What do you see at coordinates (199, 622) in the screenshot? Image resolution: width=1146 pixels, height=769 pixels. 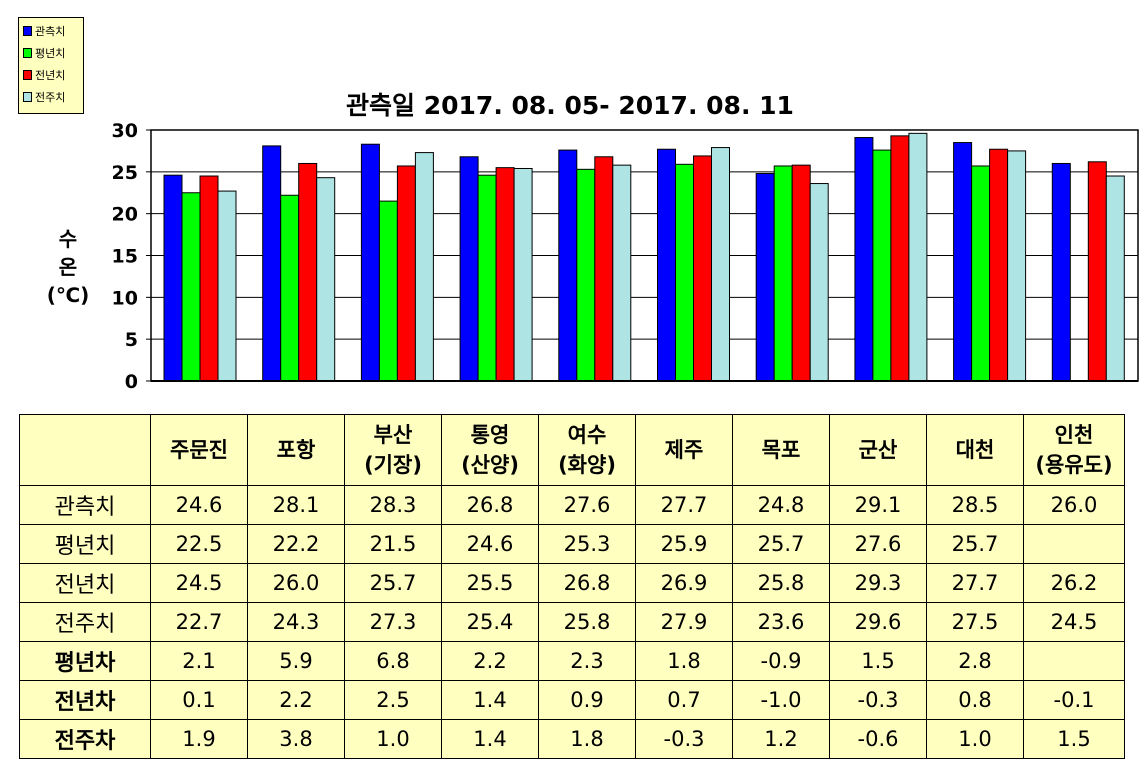 I see `table-cell: 22.7` at bounding box center [199, 622].